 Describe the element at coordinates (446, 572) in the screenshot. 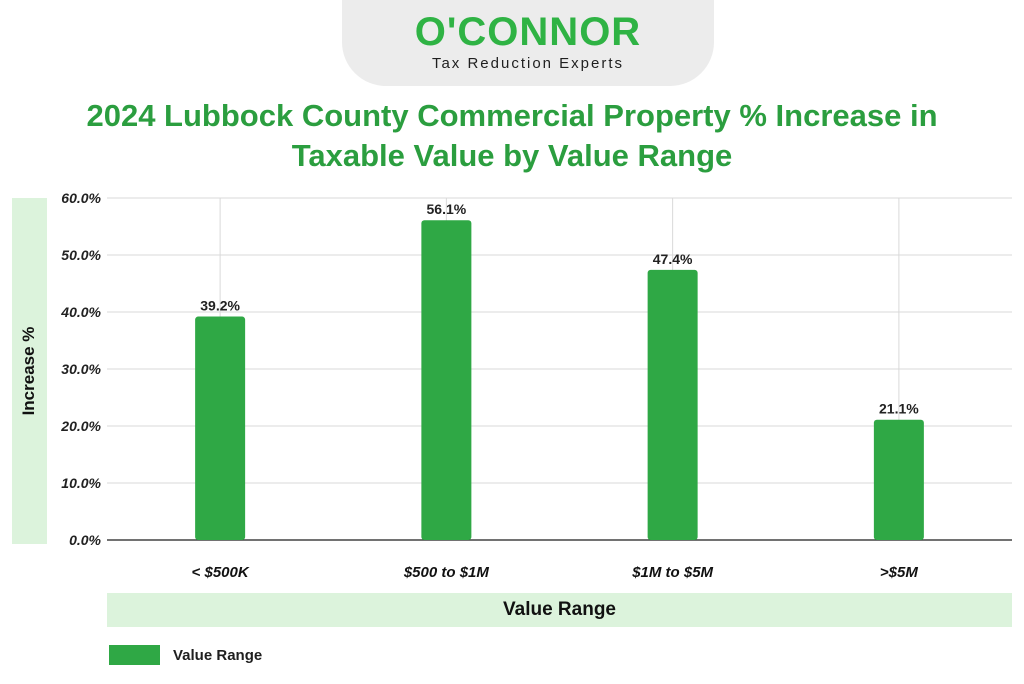

I see `x-tick-label: $500 to $1M` at that location.